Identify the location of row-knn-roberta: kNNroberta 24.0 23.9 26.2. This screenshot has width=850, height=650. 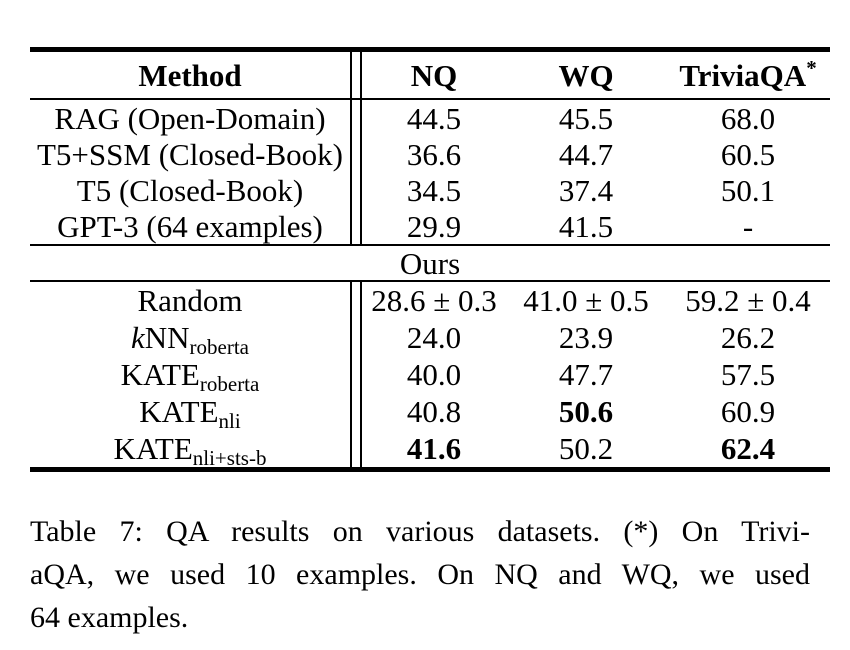
(430, 339).